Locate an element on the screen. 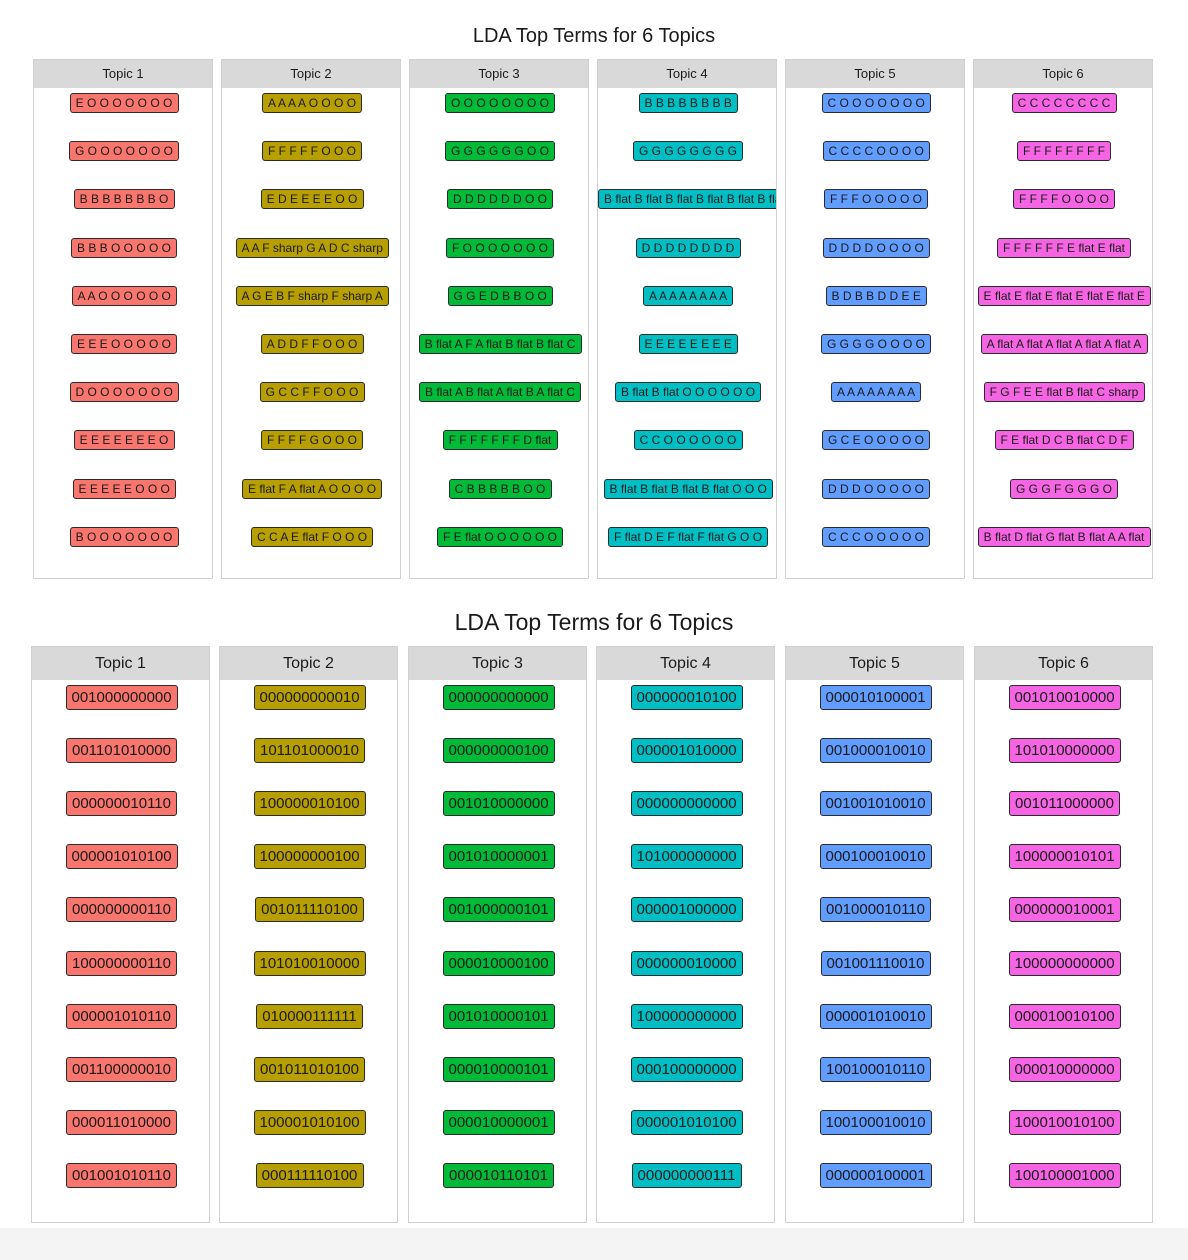 Image resolution: width=1188 pixels, height=1260 pixels. term-label: B B B B B B B B is located at coordinates (688, 103).